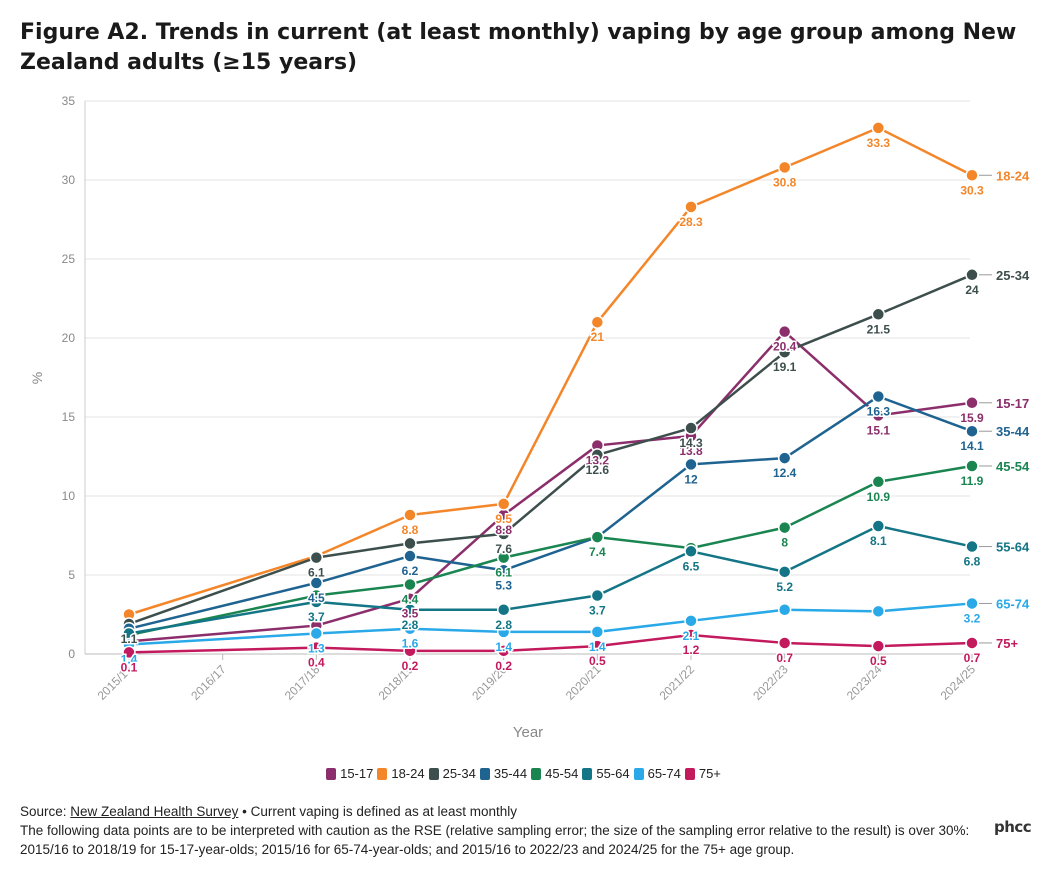 The height and width of the screenshot is (879, 1051). I want to click on x-tick-label: 2020/21, so click(583, 682).